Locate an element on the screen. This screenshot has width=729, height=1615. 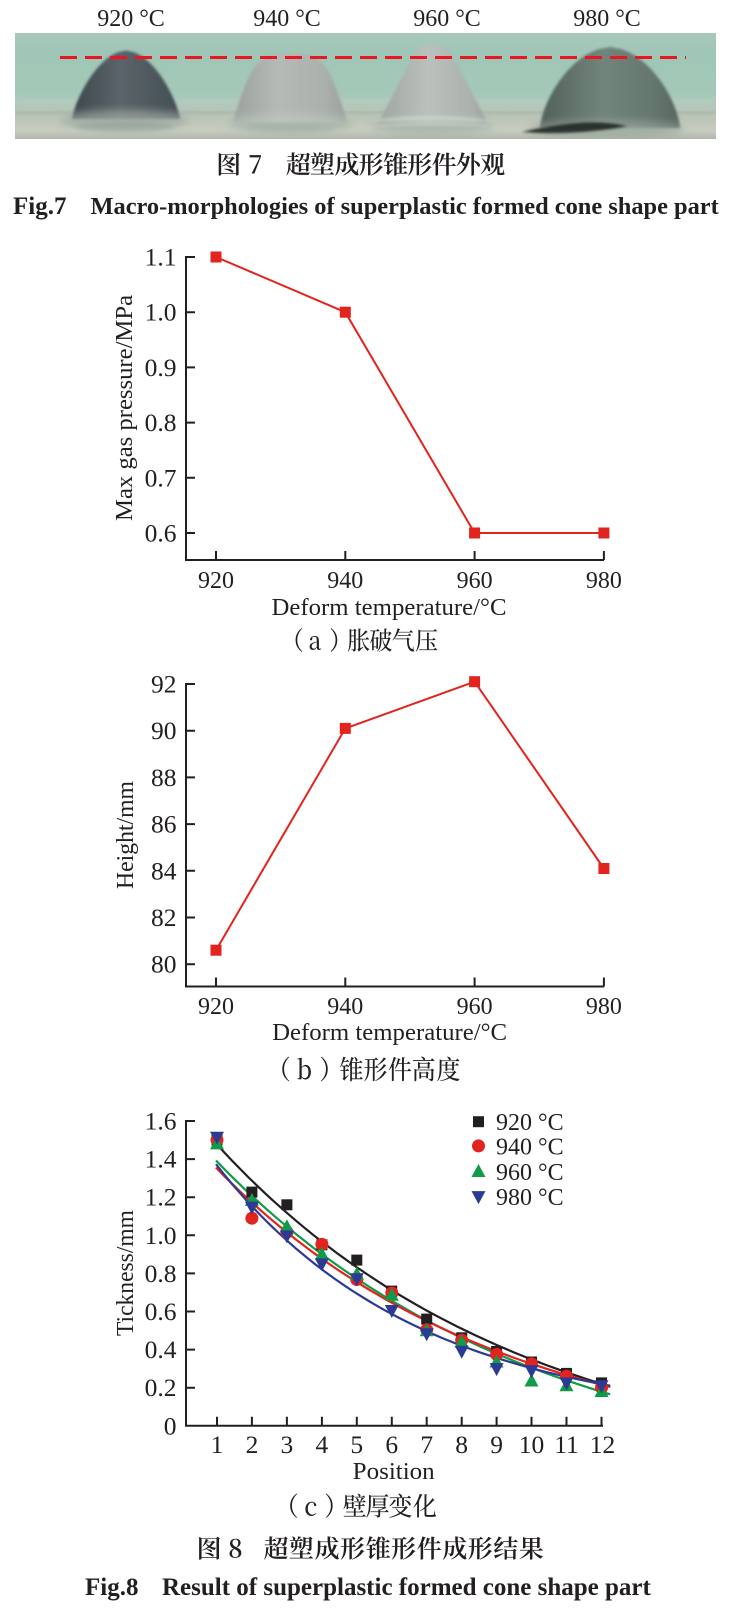
svg-text: 0.7 is located at coordinates (161, 477).